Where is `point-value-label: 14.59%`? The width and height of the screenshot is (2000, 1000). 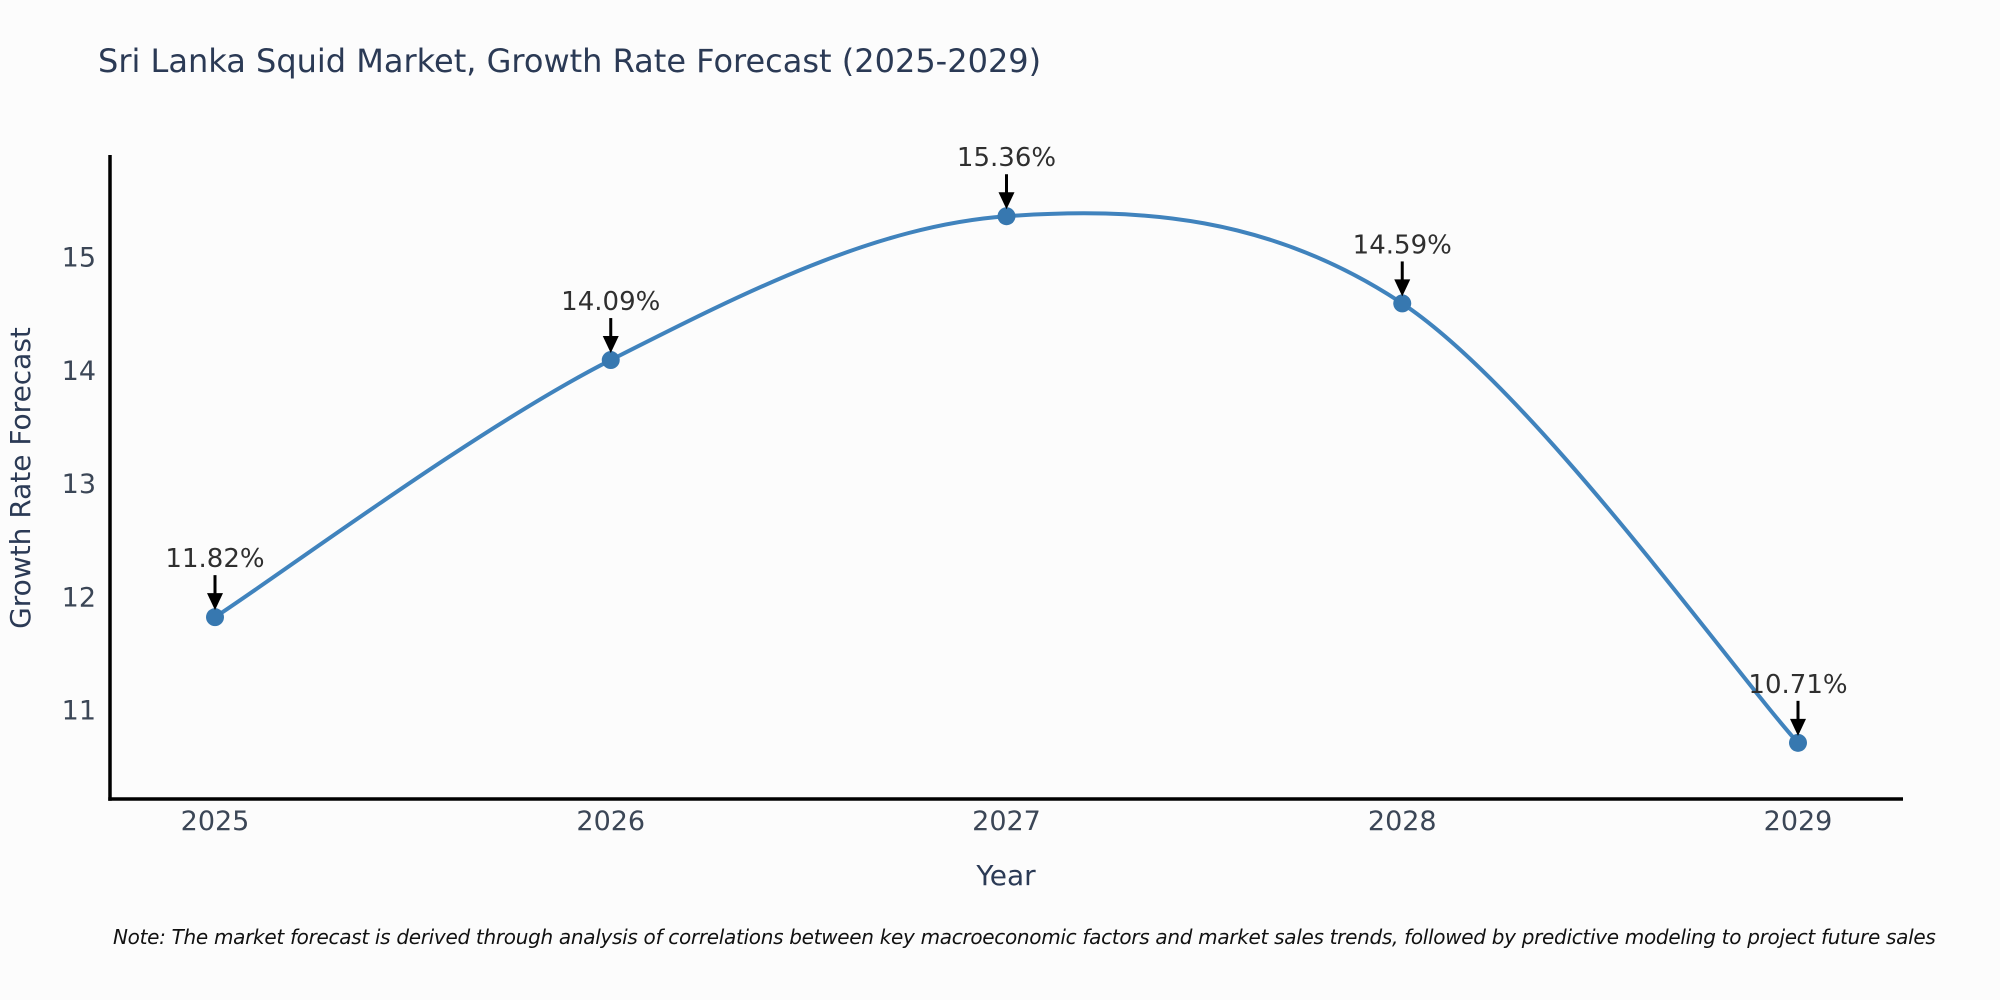
point-value-label: 14.59% is located at coordinates (1402, 245).